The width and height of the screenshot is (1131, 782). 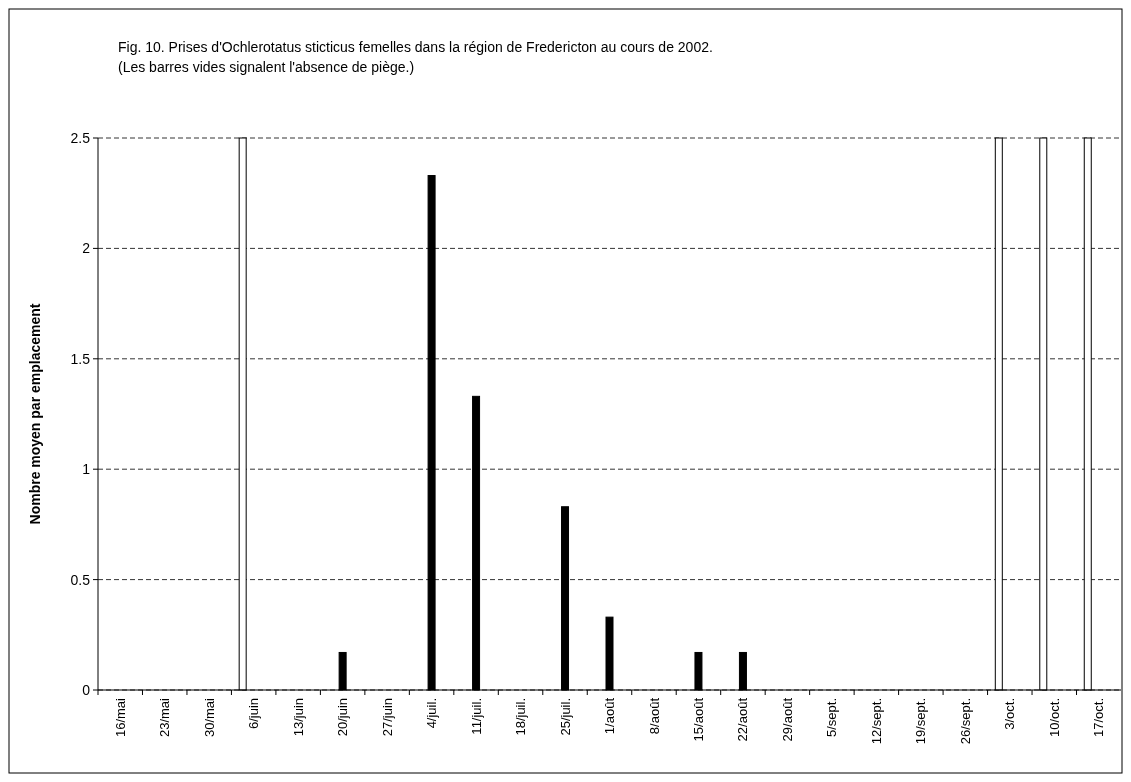 What do you see at coordinates (1099, 718) in the screenshot?
I see `x-tick-label: 17/oct.` at bounding box center [1099, 718].